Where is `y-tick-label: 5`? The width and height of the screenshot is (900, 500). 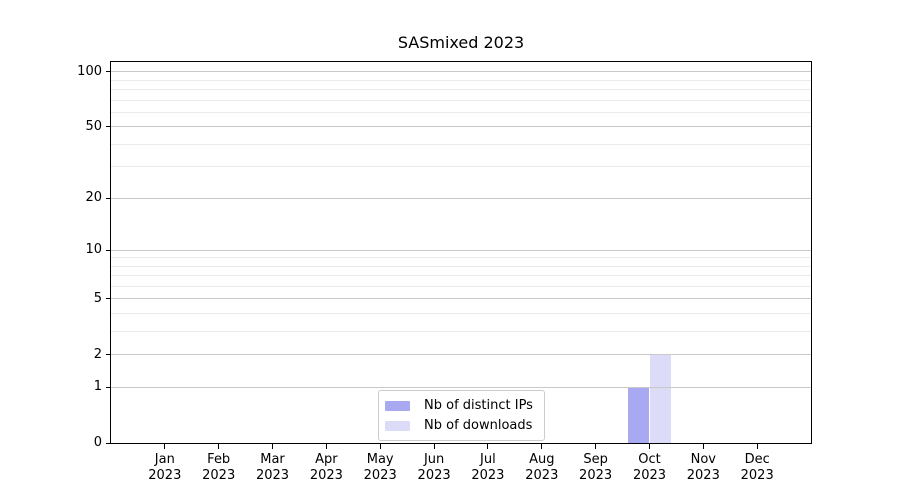 y-tick-label: 5 is located at coordinates (97, 298).